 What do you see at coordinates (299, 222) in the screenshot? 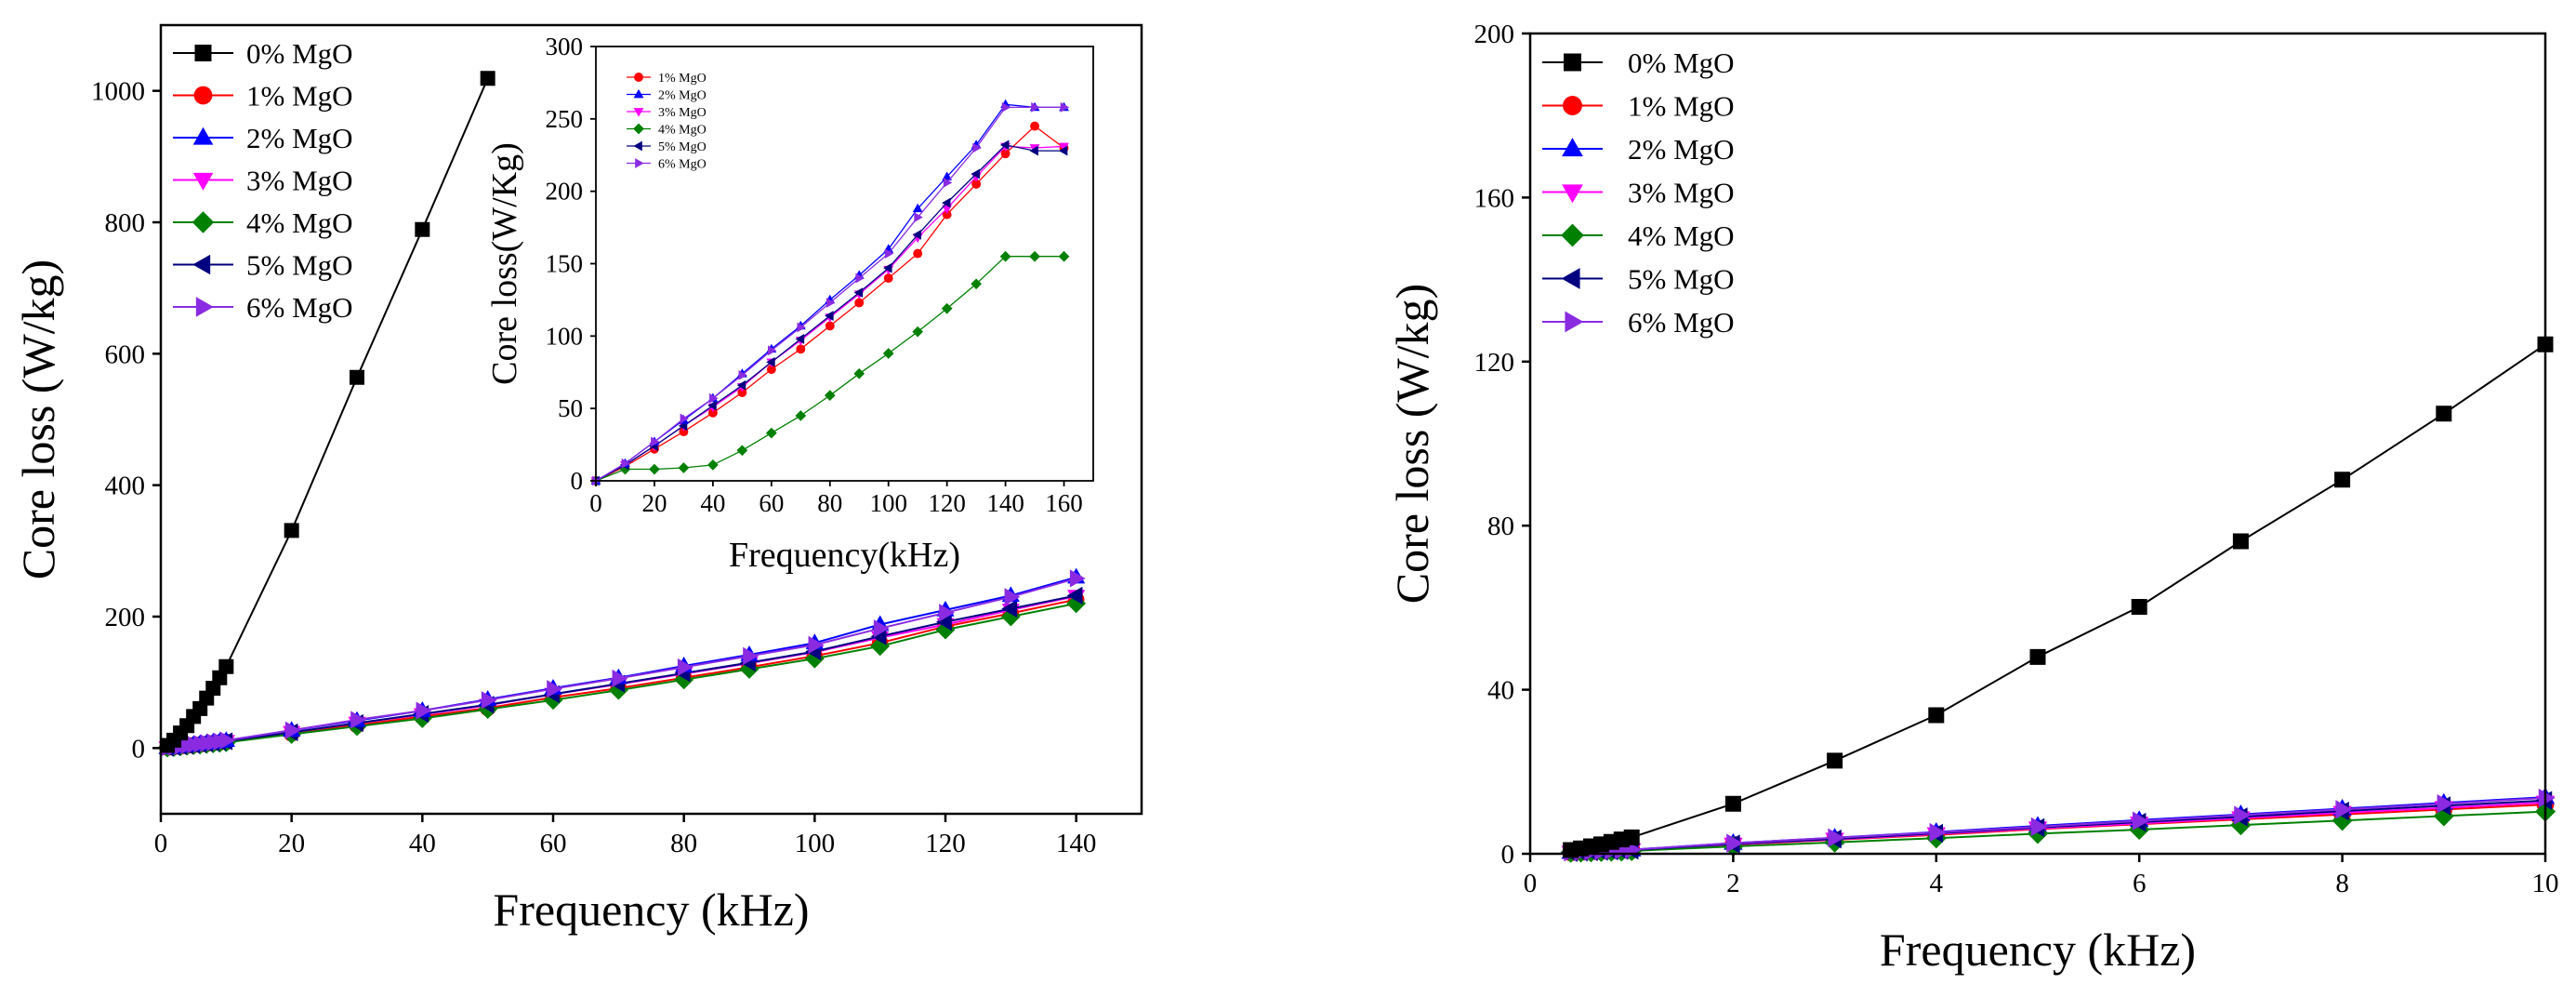
I see `legend-label: 4% MgO` at bounding box center [299, 222].